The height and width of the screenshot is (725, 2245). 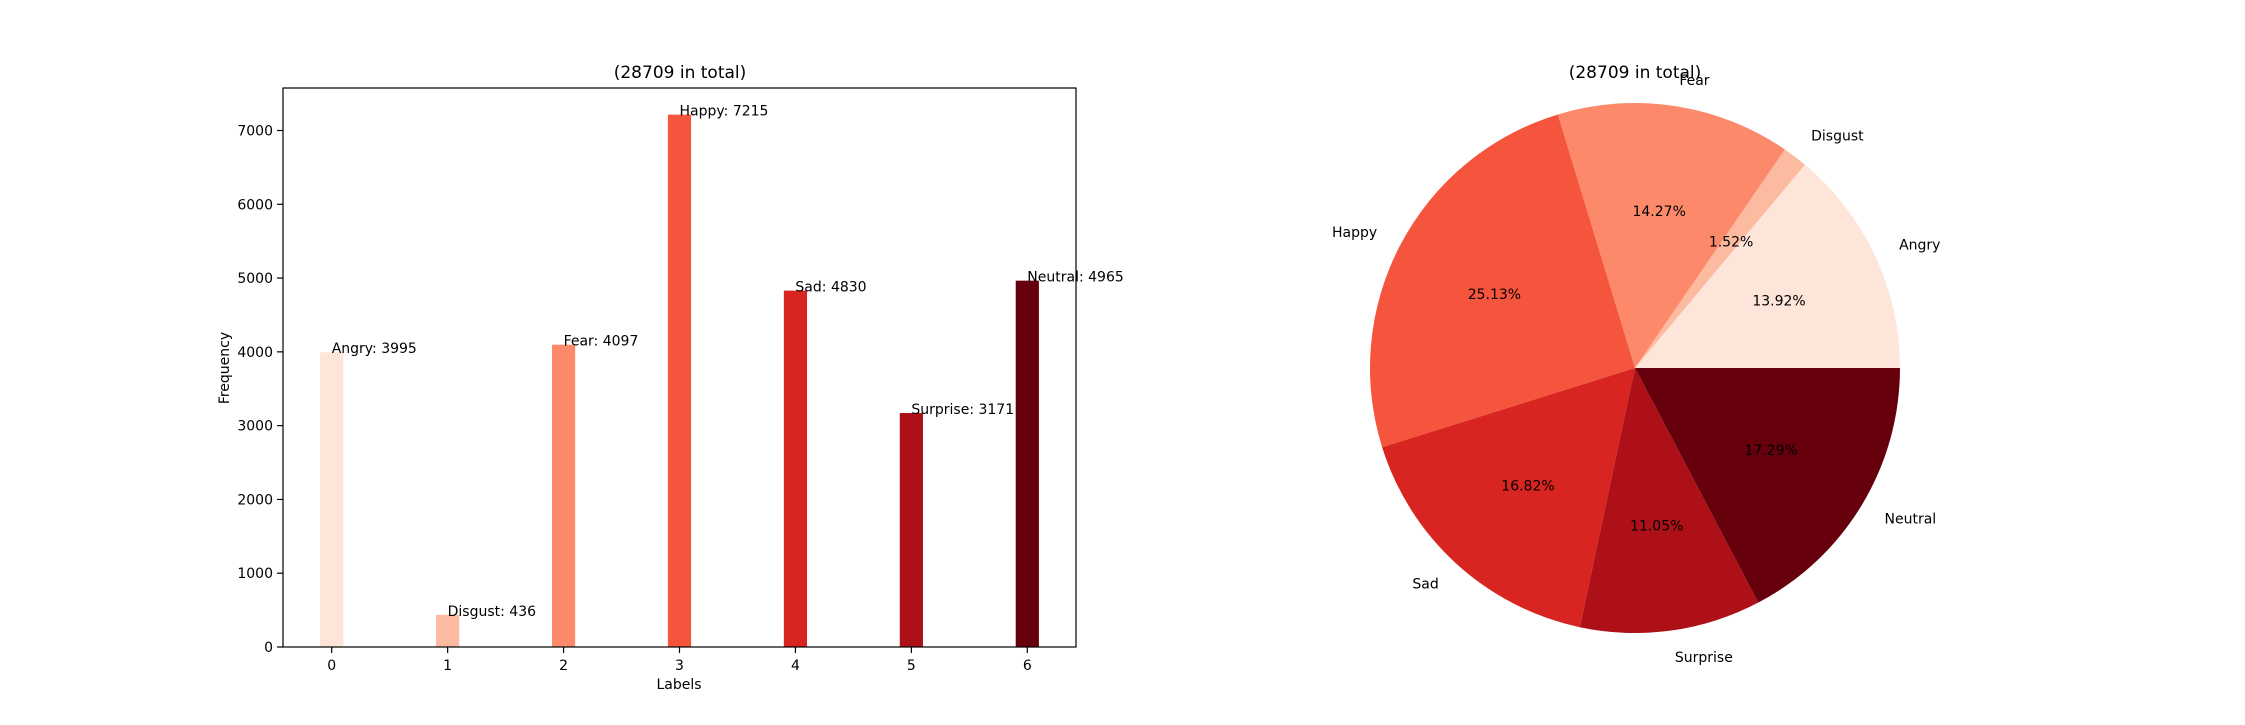 What do you see at coordinates (724, 112) in the screenshot?
I see `bar-data-label: Happy: 7215` at bounding box center [724, 112].